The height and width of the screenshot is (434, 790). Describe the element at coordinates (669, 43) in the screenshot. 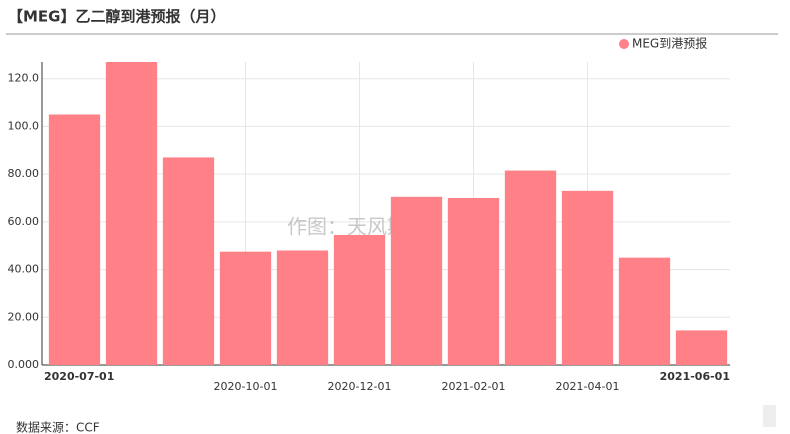

I see `legend-label: MEG到港预报` at that location.